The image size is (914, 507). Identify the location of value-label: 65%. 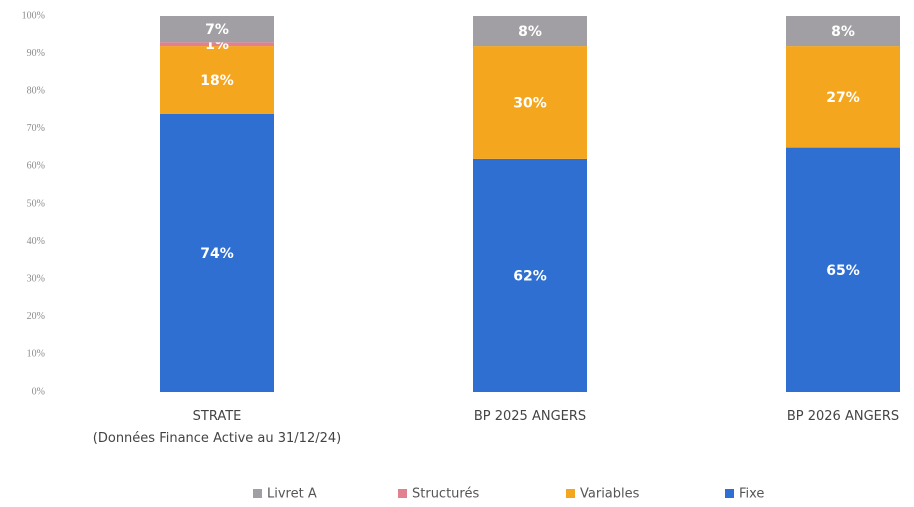
(843, 271).